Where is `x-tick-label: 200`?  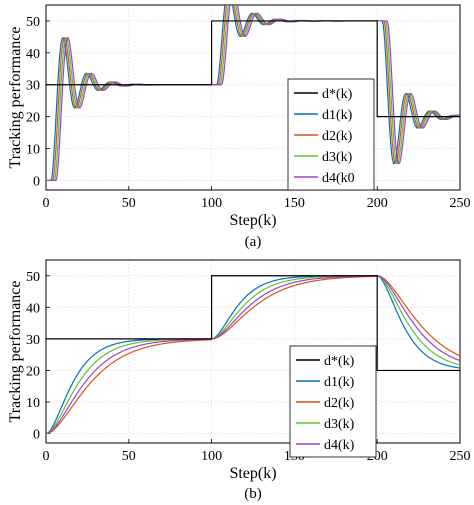
x-tick-label: 200 is located at coordinates (377, 203).